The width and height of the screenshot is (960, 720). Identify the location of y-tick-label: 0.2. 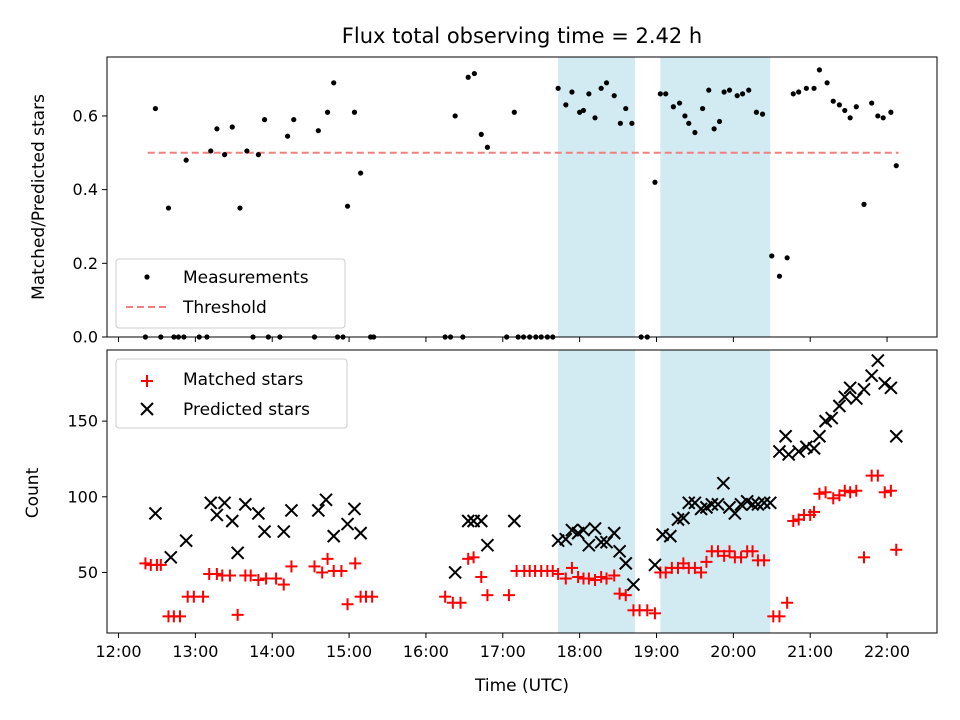
(85, 263).